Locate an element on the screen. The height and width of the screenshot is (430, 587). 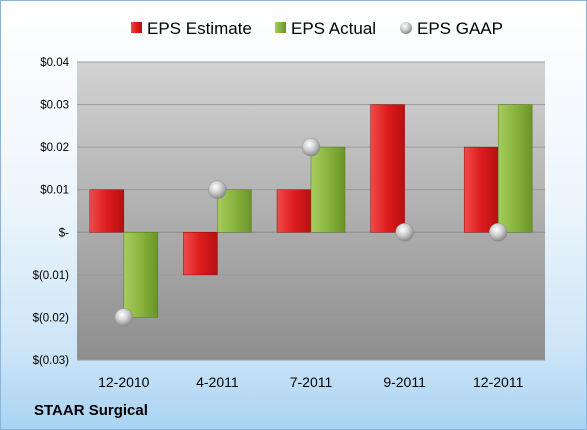
y-tick-label: $- is located at coordinates (64, 233).